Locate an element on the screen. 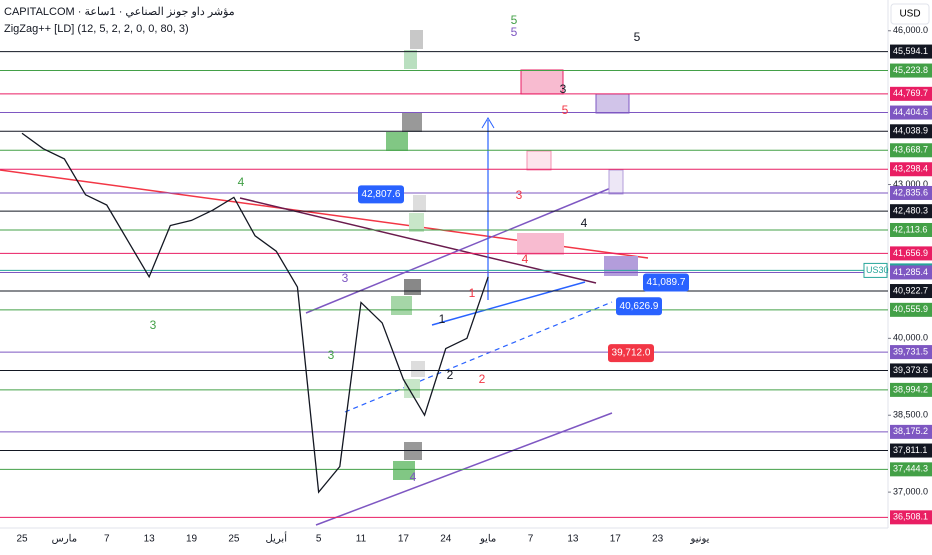 This screenshot has height=555, width=932. indicator-name: ZigZag++ [LD] (12, 5, 2, 2, 0, 0, 80, 3) is located at coordinates (96, 29).